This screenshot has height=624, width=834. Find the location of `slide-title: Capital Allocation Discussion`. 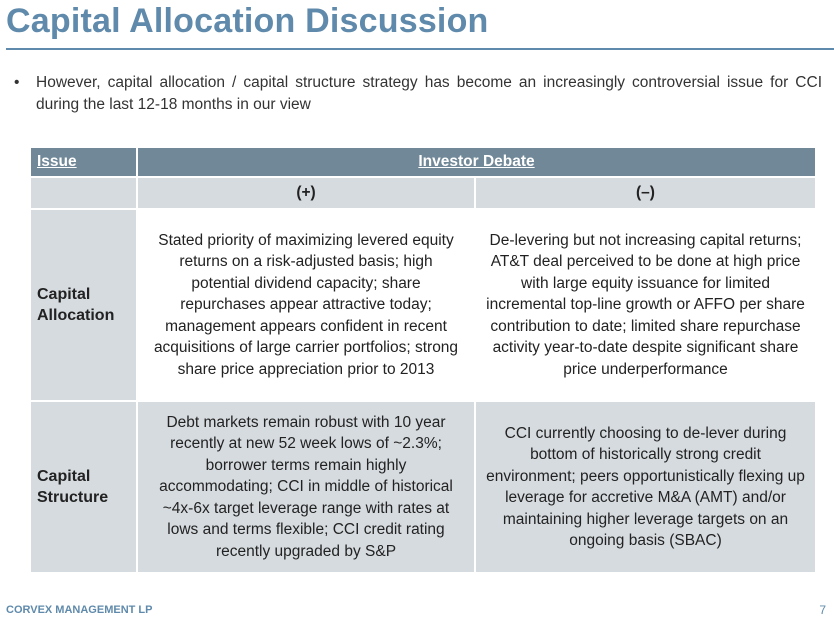

slide-title: Capital Allocation Discussion is located at coordinates (247, 21).